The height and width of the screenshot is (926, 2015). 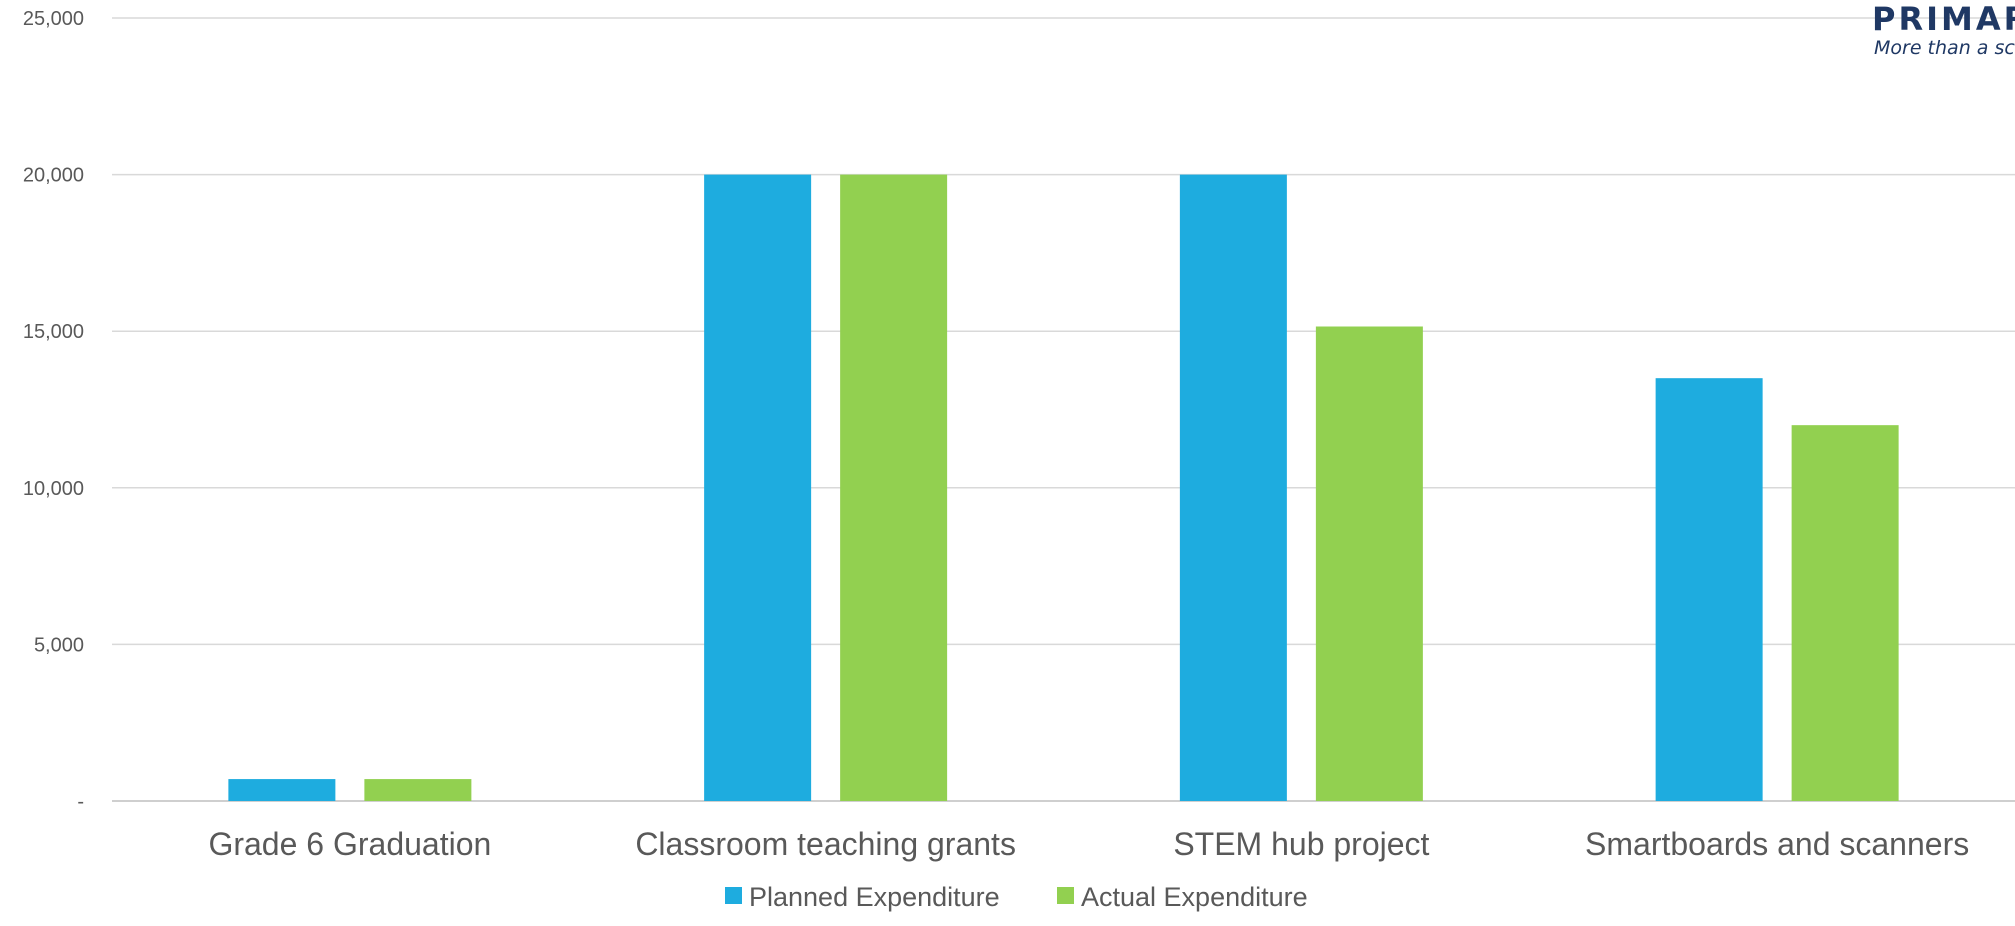 I want to click on y-tick-label: -, so click(x=80, y=802).